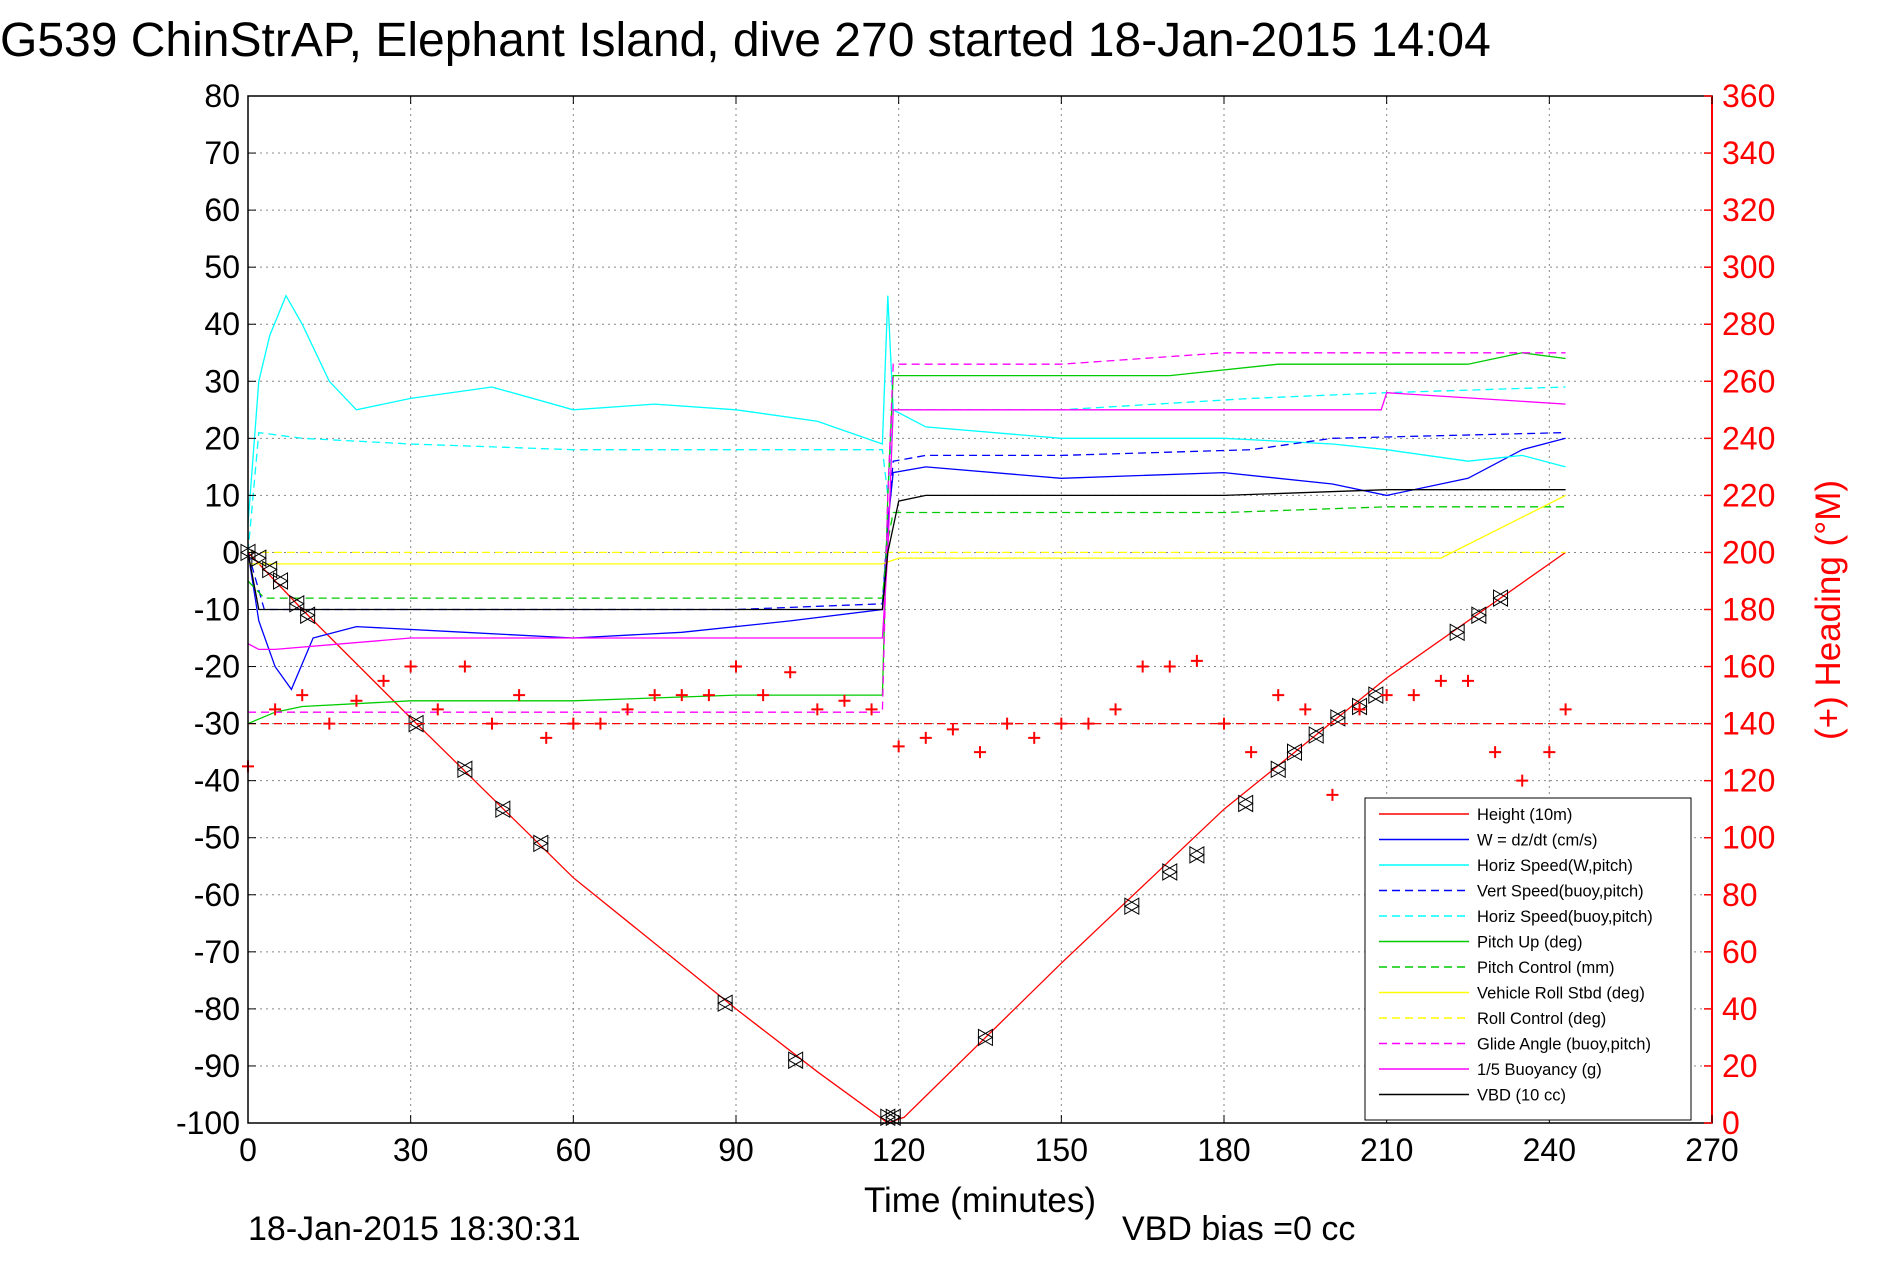  Describe the element at coordinates (736, 1150) in the screenshot. I see `x-tick-label: 90` at that location.